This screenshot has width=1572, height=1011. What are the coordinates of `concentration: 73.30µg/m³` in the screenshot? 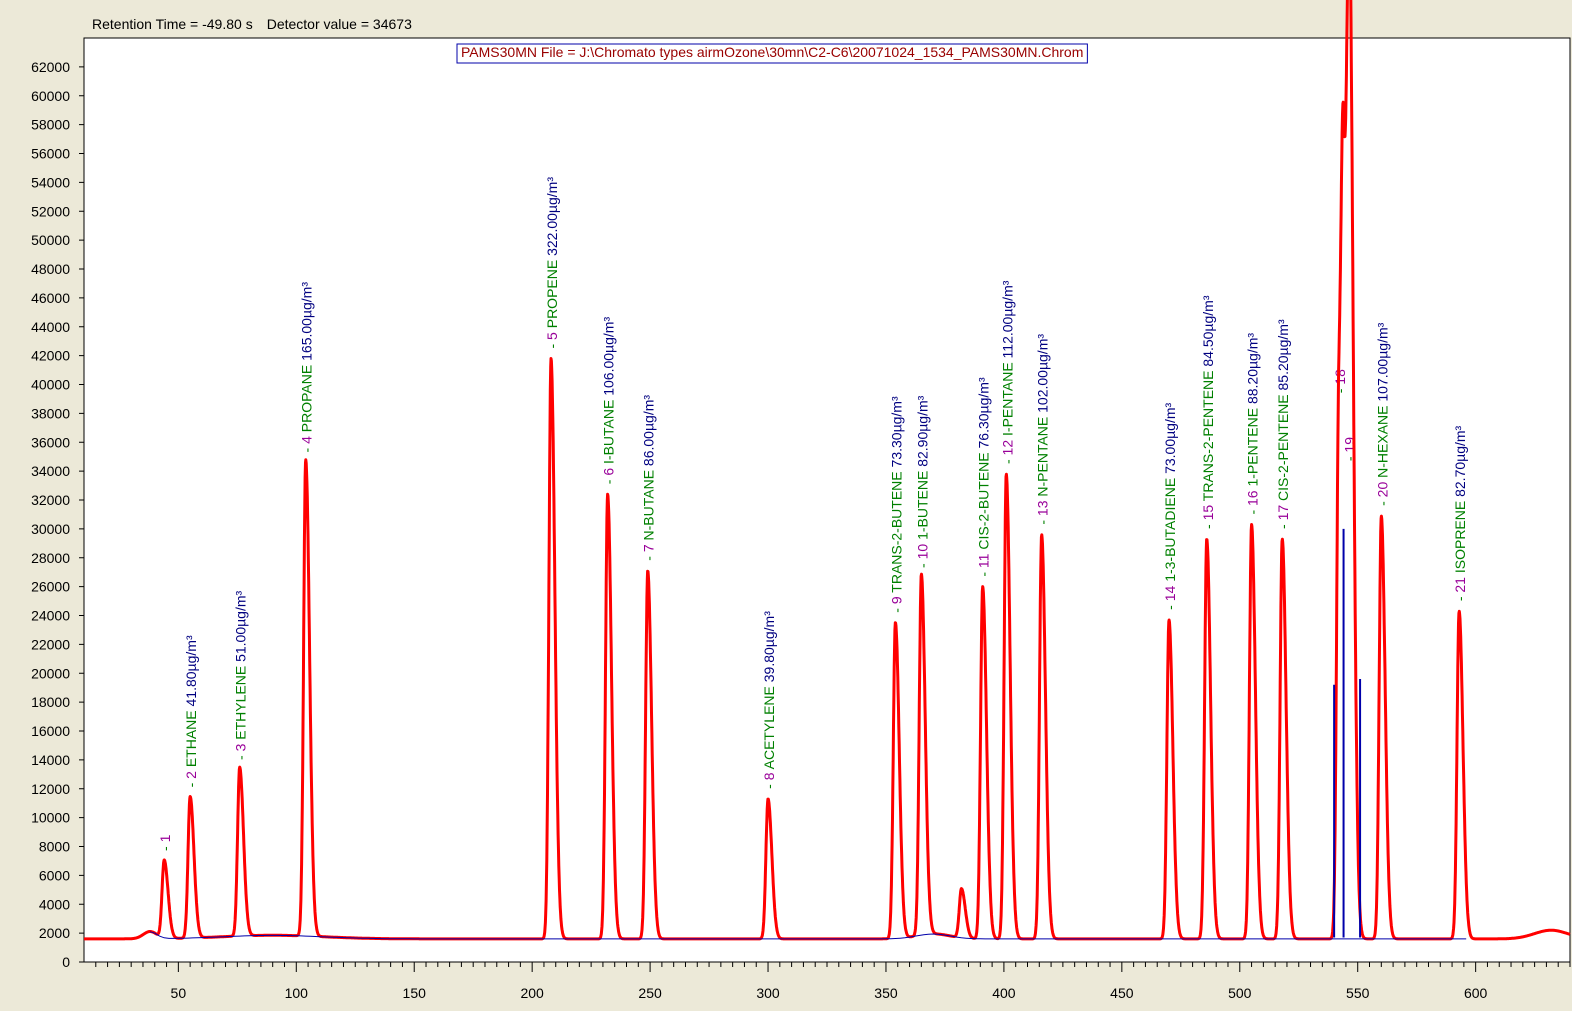 It's located at (896, 431).